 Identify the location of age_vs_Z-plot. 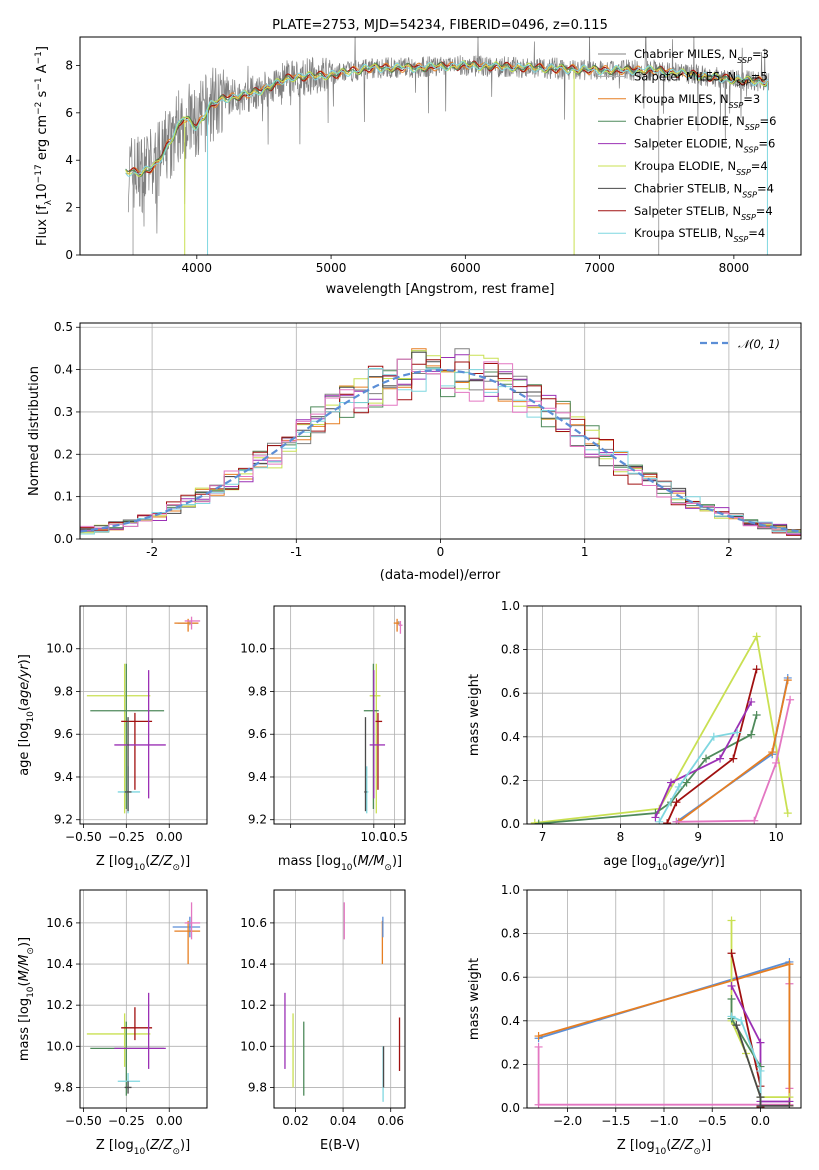
(142, 716).